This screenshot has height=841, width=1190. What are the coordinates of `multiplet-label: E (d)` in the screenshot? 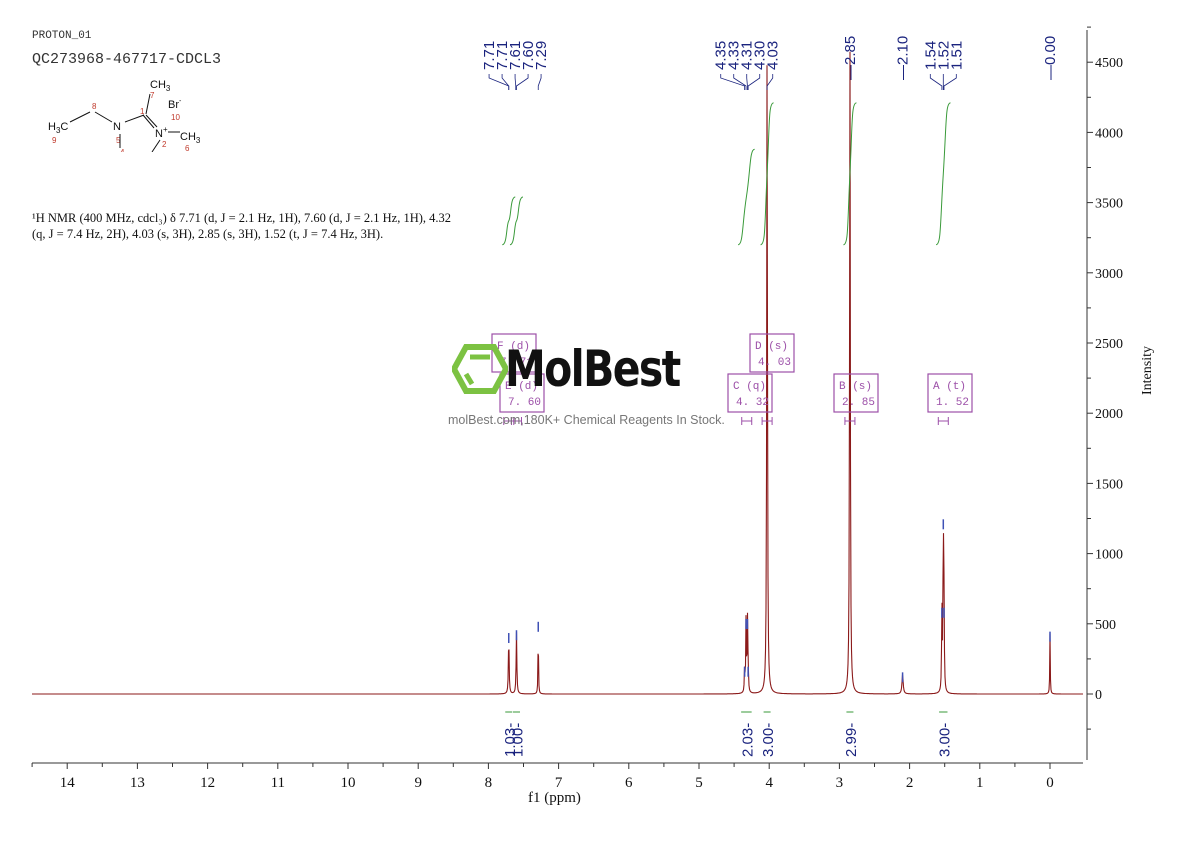 It's located at (521, 387).